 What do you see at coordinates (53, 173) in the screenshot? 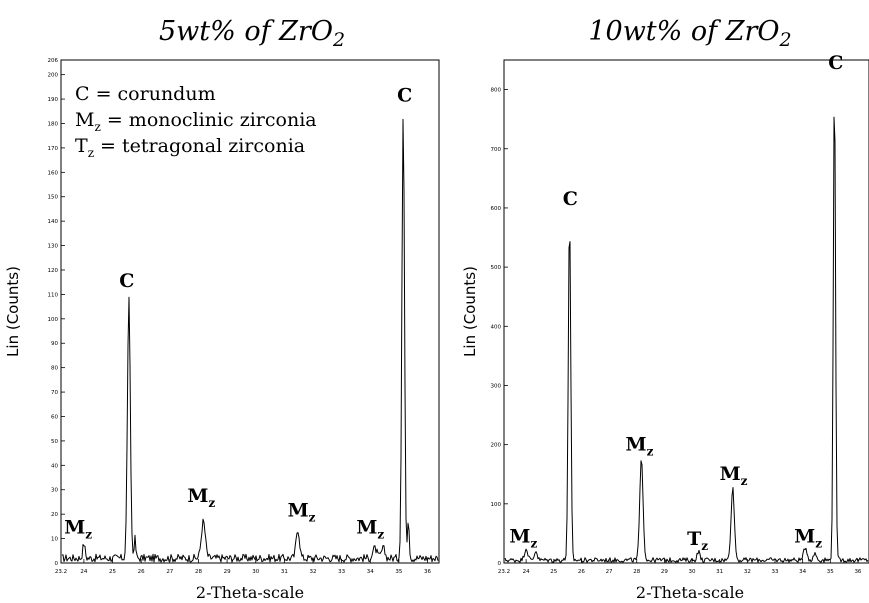
I see `y-tick-label: 160` at bounding box center [53, 173].